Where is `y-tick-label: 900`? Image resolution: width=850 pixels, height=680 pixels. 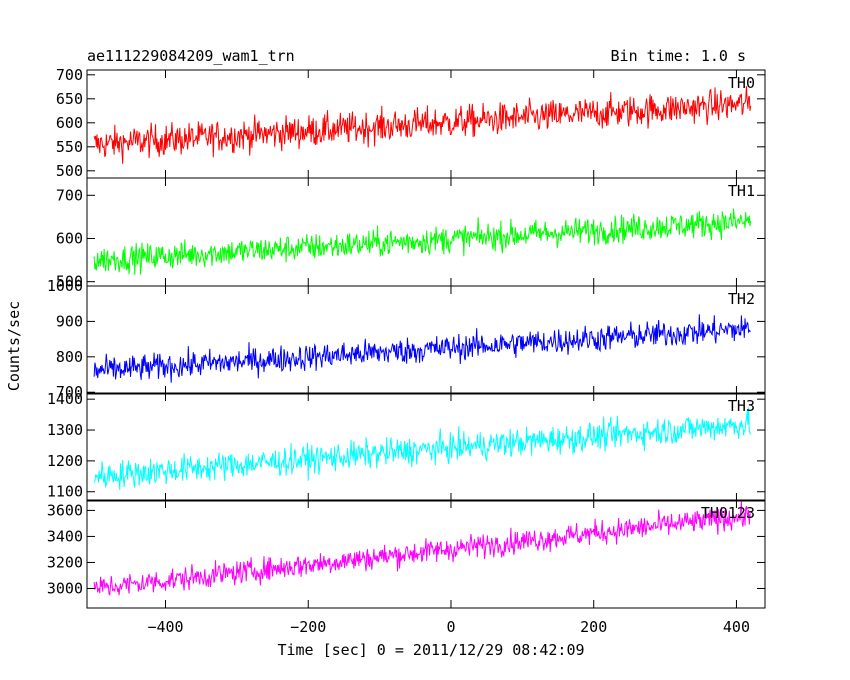 y-tick-label: 900 is located at coordinates (69, 321).